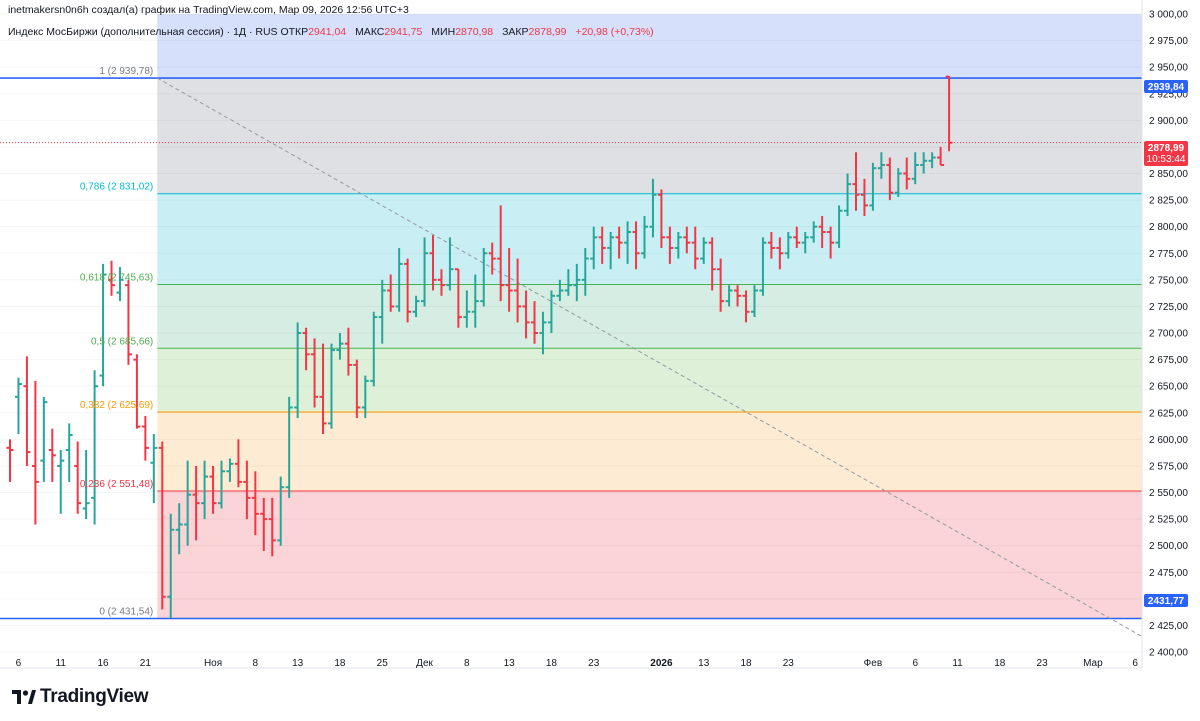 This screenshot has width=1200, height=721. I want to click on y-tick-label: 2 925,00, so click(1168, 94).